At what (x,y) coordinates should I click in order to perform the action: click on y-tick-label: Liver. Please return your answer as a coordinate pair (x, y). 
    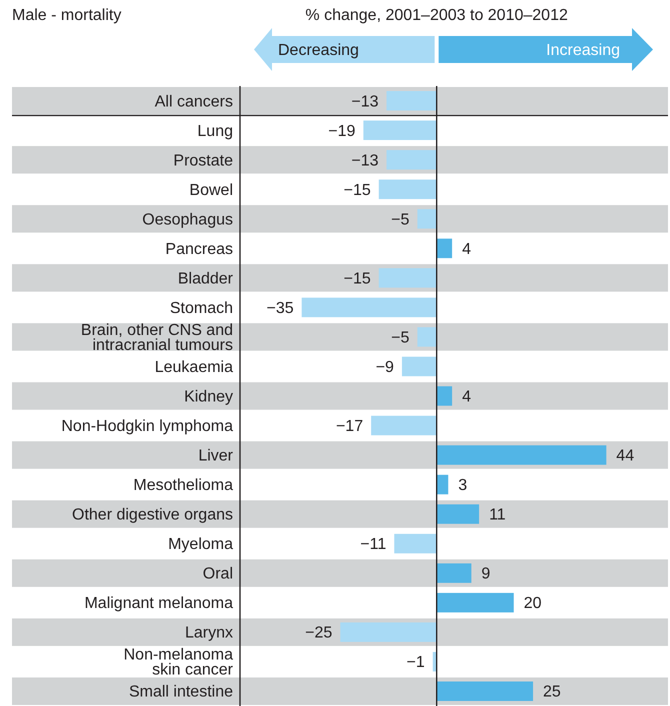
    Looking at the image, I should click on (216, 456).